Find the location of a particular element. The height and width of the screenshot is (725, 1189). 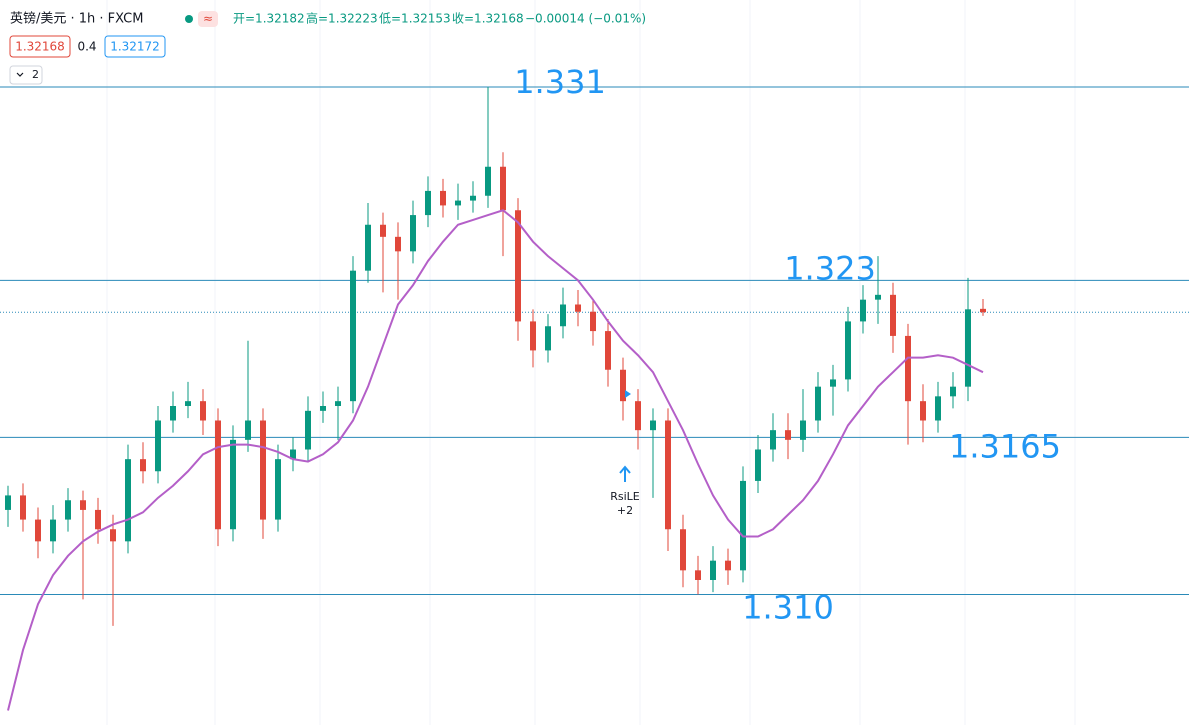

change: −0.00014 (−0.01%) is located at coordinates (585, 19).